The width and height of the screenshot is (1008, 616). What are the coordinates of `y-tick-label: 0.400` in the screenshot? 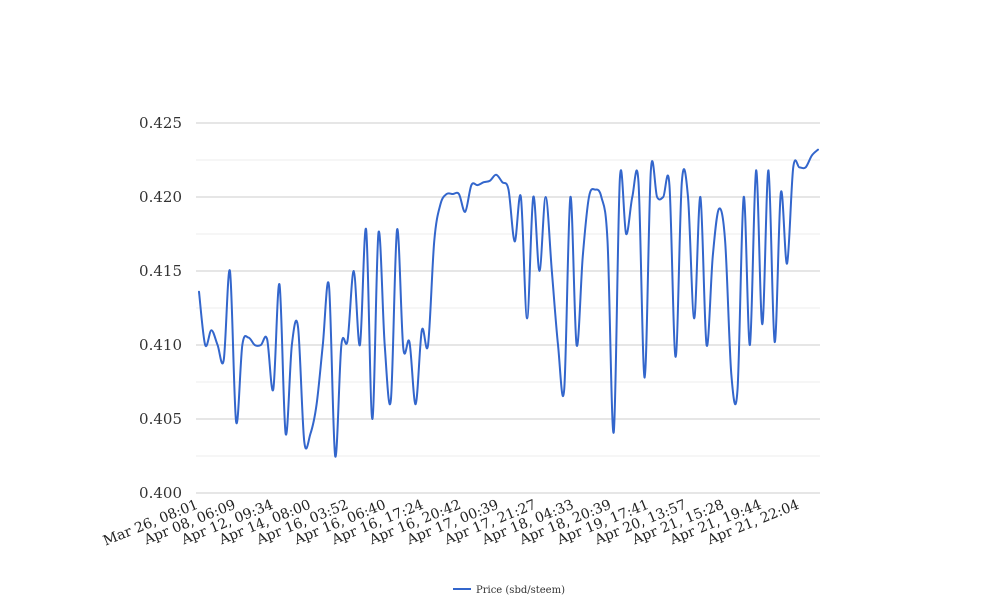 It's located at (160, 493).